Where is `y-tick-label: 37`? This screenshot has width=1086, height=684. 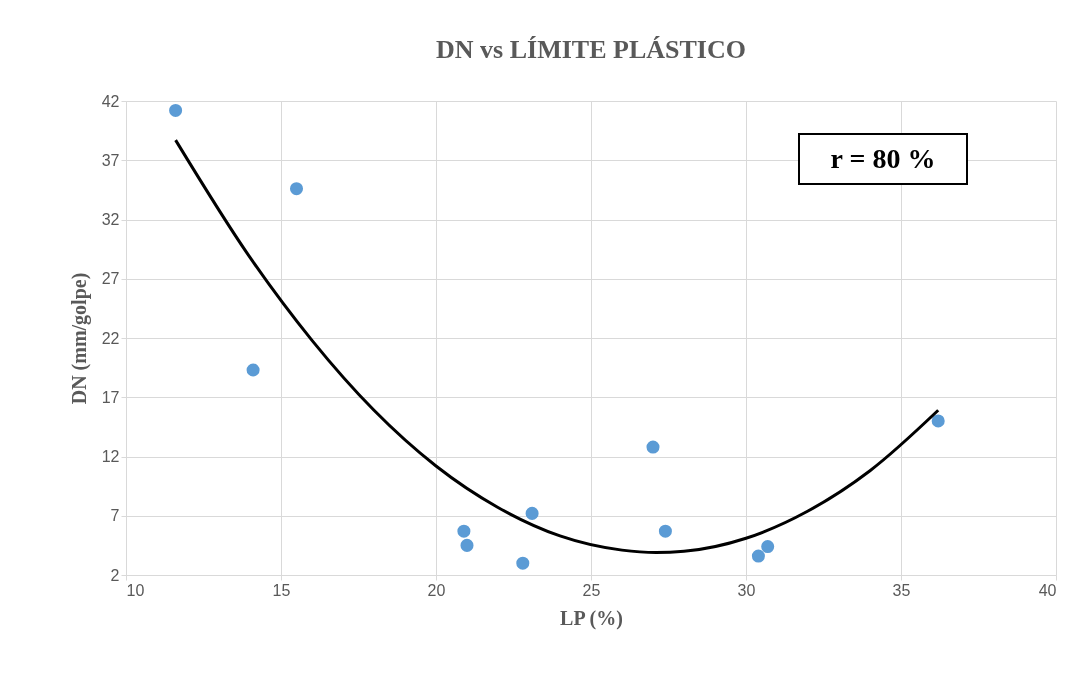
y-tick-label: 37 is located at coordinates (110, 160).